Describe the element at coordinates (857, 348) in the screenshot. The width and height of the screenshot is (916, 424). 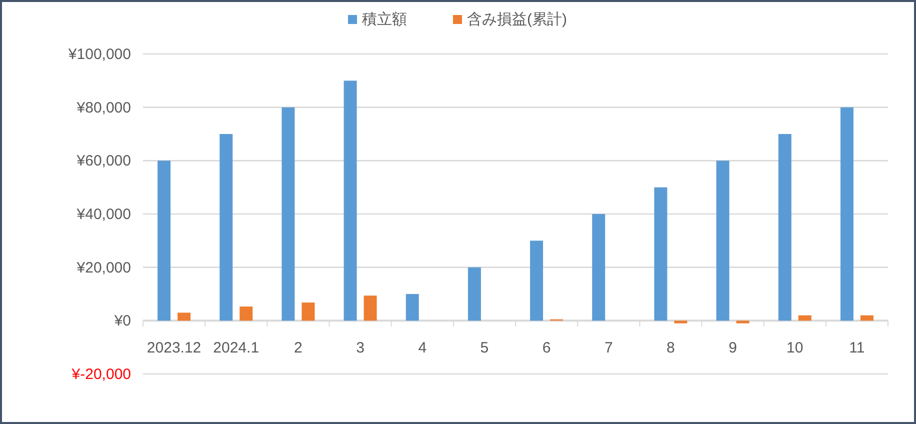
I see `x-tick-label: 11` at that location.